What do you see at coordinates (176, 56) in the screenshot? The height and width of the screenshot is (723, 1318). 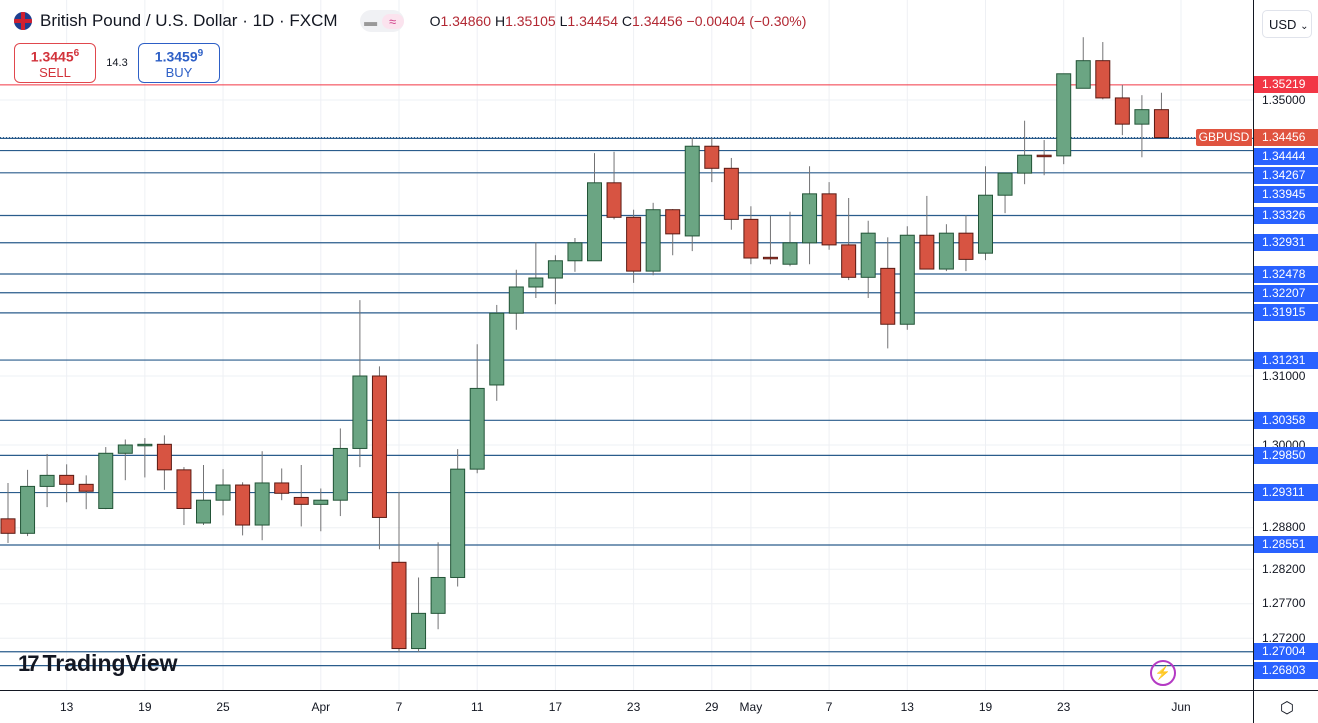 I see `buy-price: 1.3459` at bounding box center [176, 56].